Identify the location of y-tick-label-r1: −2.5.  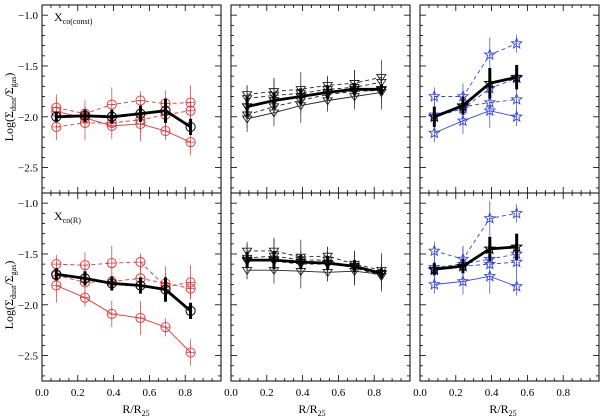
(28, 357).